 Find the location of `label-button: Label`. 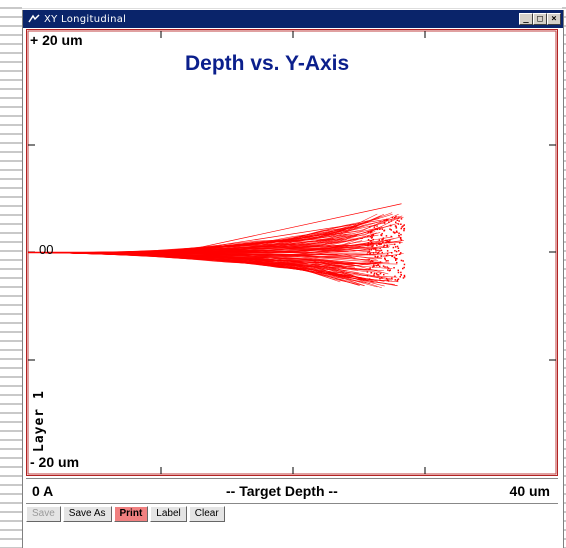

label-button: Label is located at coordinates (168, 514).